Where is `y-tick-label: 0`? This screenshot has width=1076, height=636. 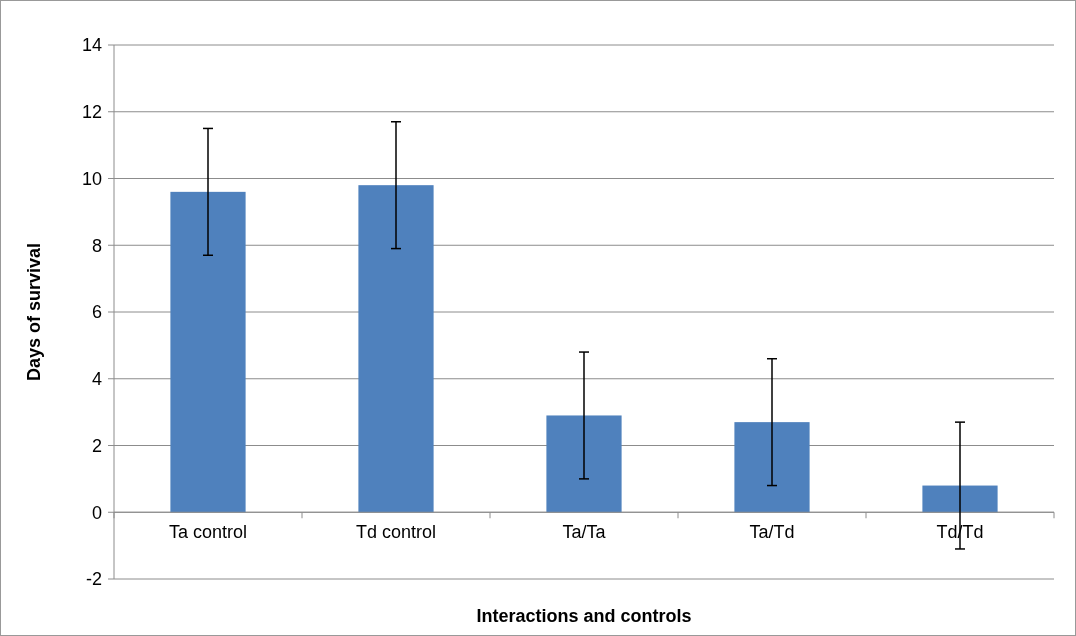 y-tick-label: 0 is located at coordinates (96, 512).